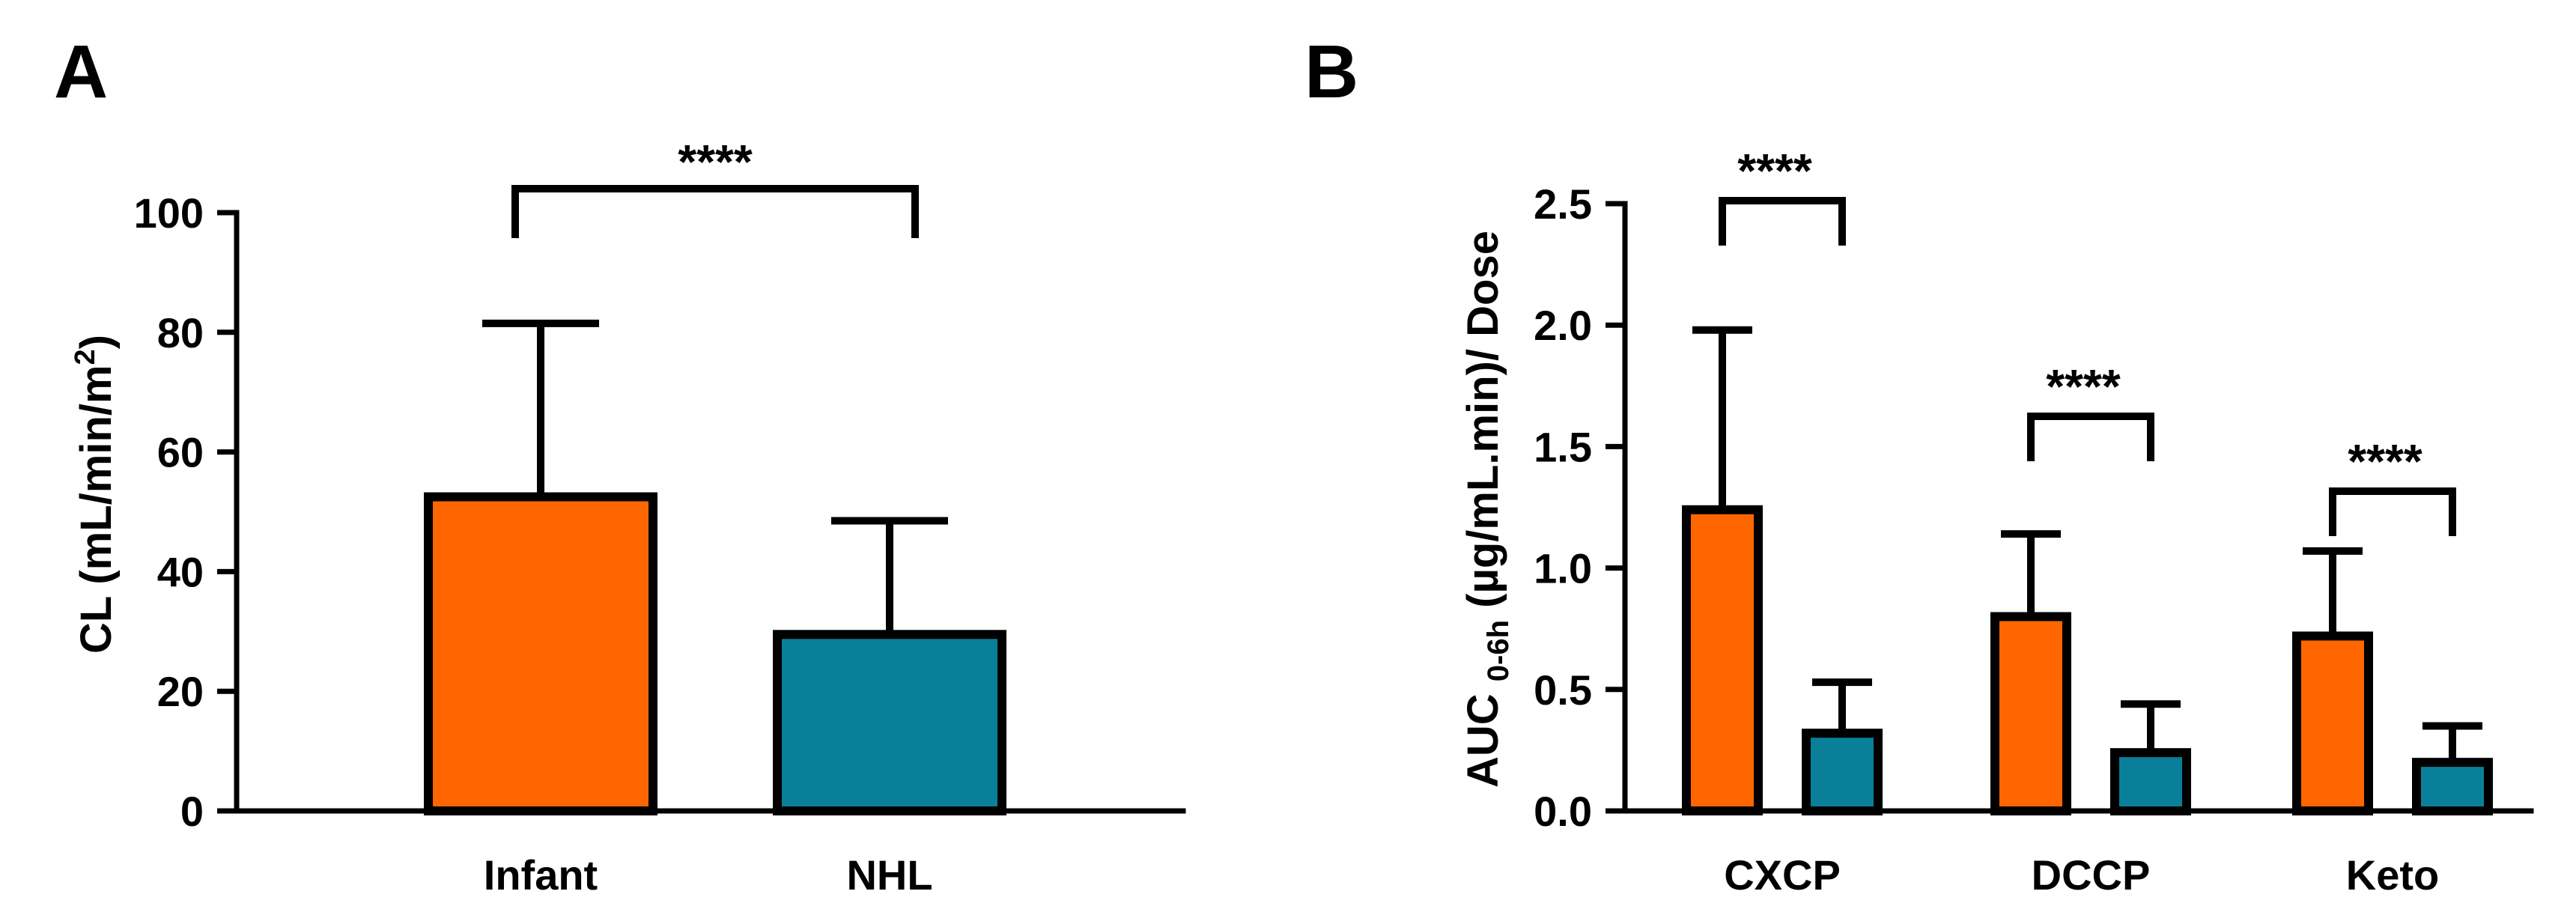 The height and width of the screenshot is (921, 2576). What do you see at coordinates (180, 332) in the screenshot?
I see `y-tick-label: 80` at bounding box center [180, 332].